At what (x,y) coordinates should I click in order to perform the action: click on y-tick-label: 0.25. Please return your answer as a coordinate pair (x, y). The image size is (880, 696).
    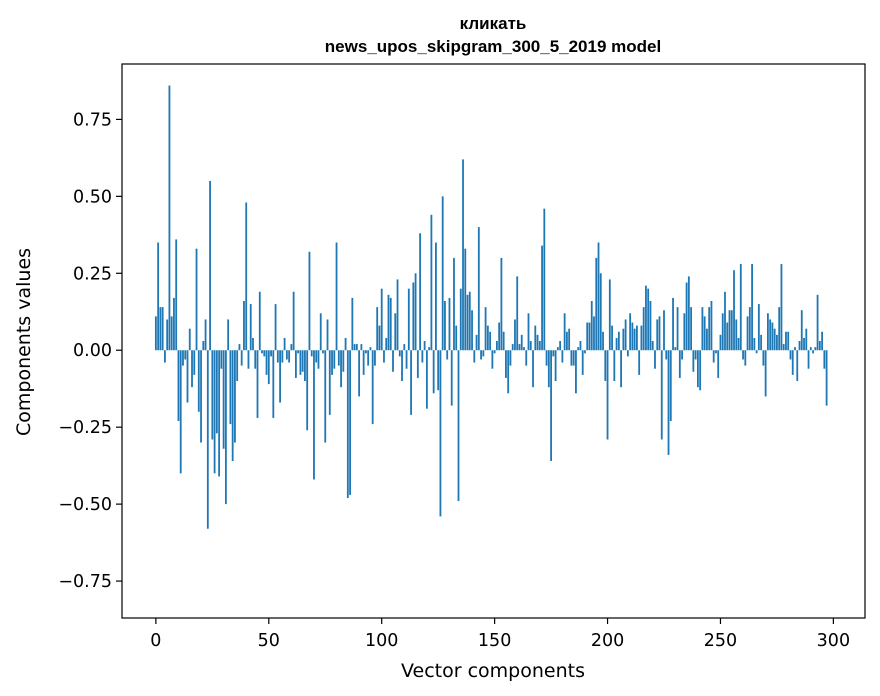
    Looking at the image, I should click on (92, 274).